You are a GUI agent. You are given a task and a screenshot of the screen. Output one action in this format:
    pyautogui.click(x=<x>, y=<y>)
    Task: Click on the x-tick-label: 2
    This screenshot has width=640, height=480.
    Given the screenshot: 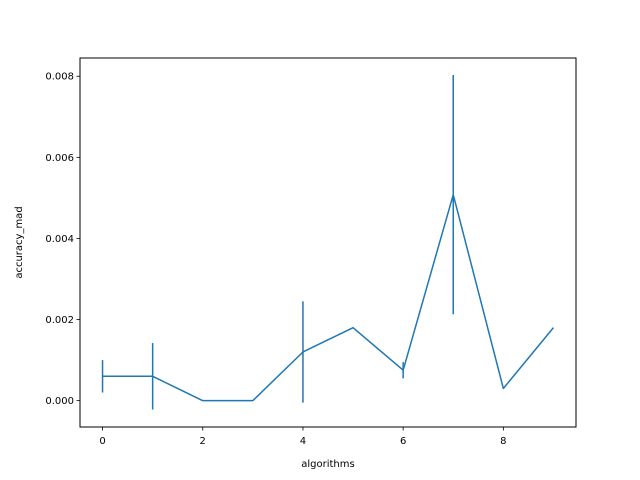 What is the action you would take?
    pyautogui.click(x=203, y=441)
    